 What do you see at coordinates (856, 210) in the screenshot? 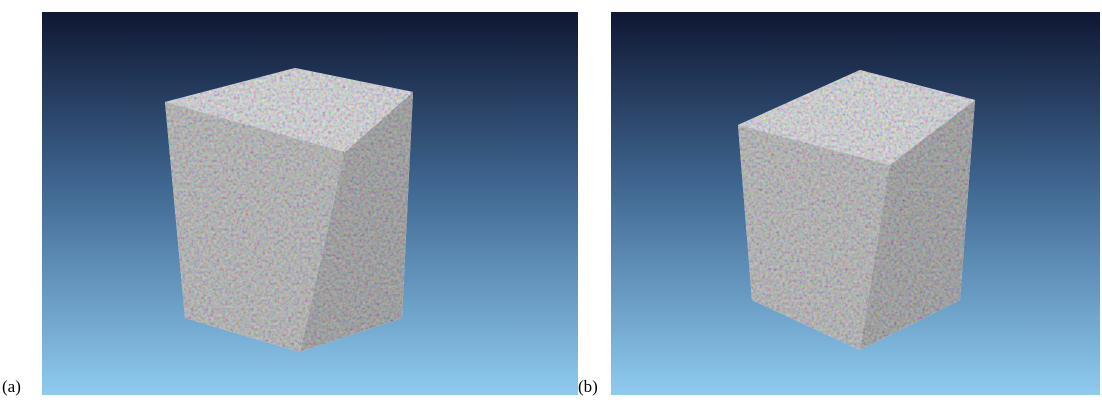
I see `sample-cube` at bounding box center [856, 210].